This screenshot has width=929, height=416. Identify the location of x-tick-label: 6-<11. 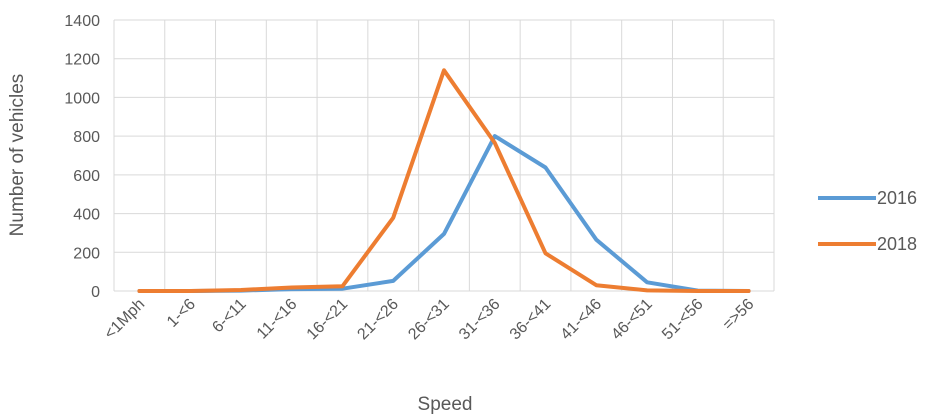
(229, 316).